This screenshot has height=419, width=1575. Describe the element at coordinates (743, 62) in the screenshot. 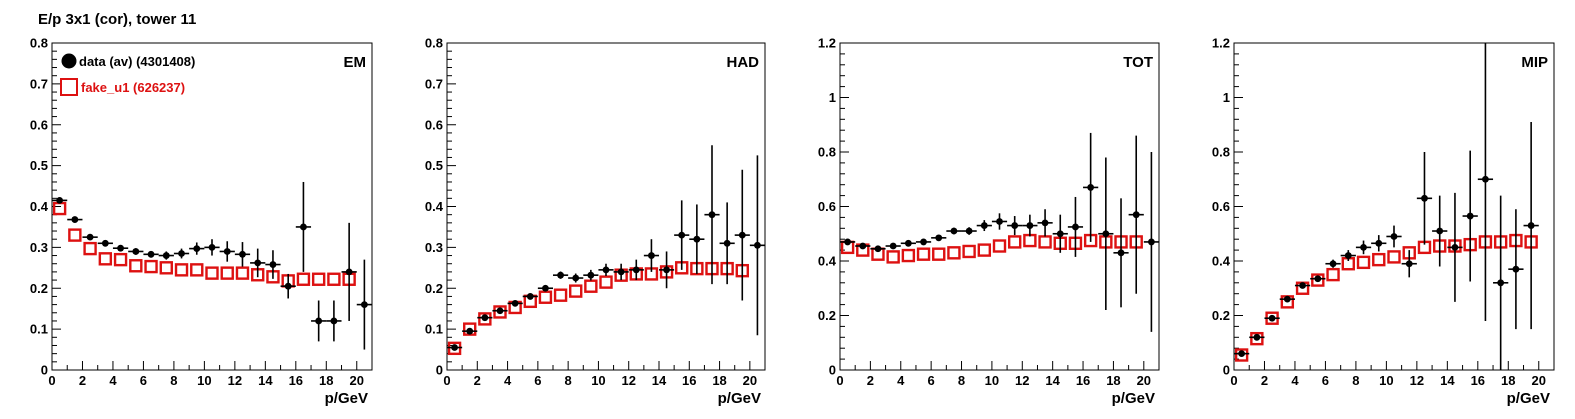

I see `panel-label: HAD` at that location.